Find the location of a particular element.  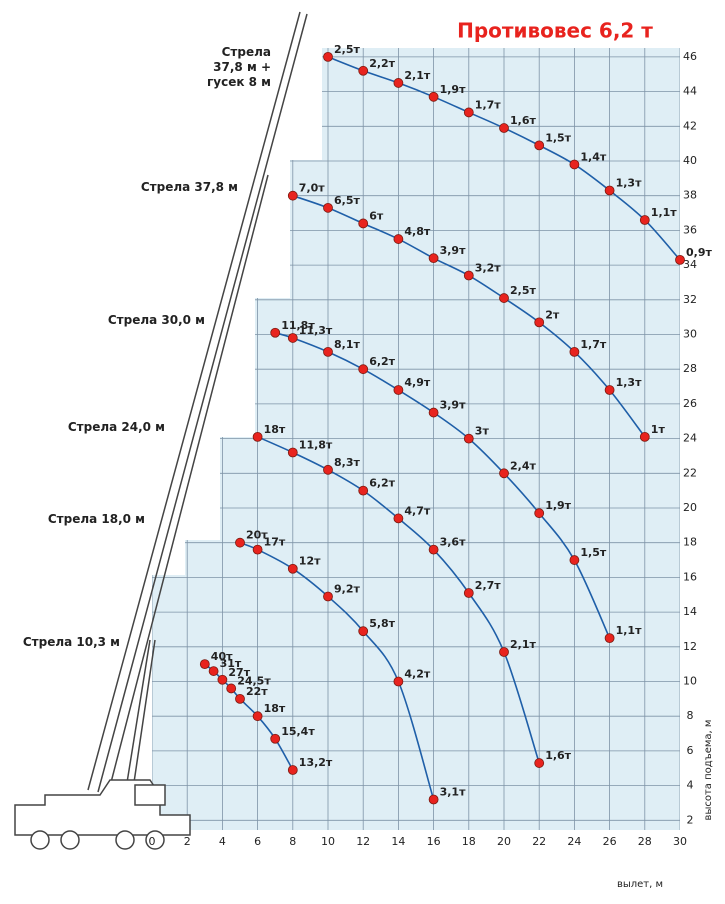

load-label: 2,1т is located at coordinates (417, 75).